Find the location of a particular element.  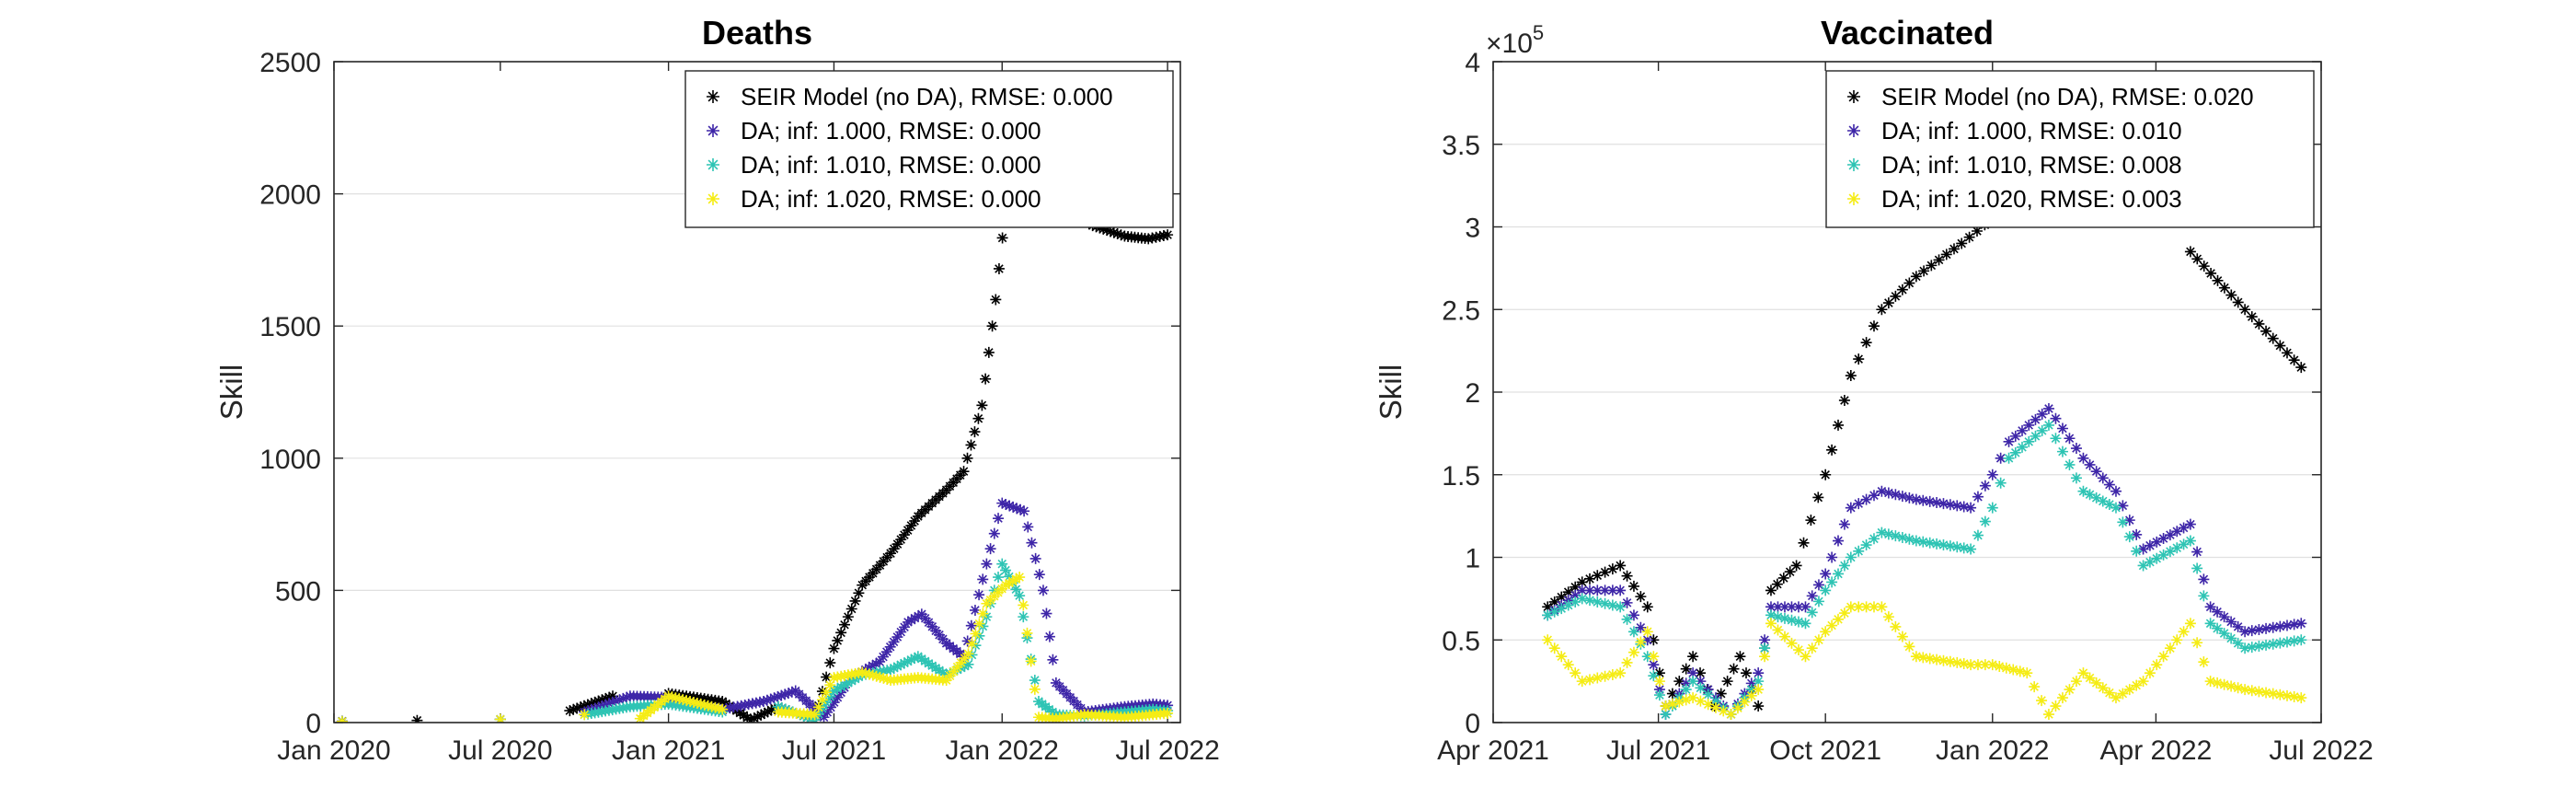

y-tick-label: 4 is located at coordinates (1472, 63).